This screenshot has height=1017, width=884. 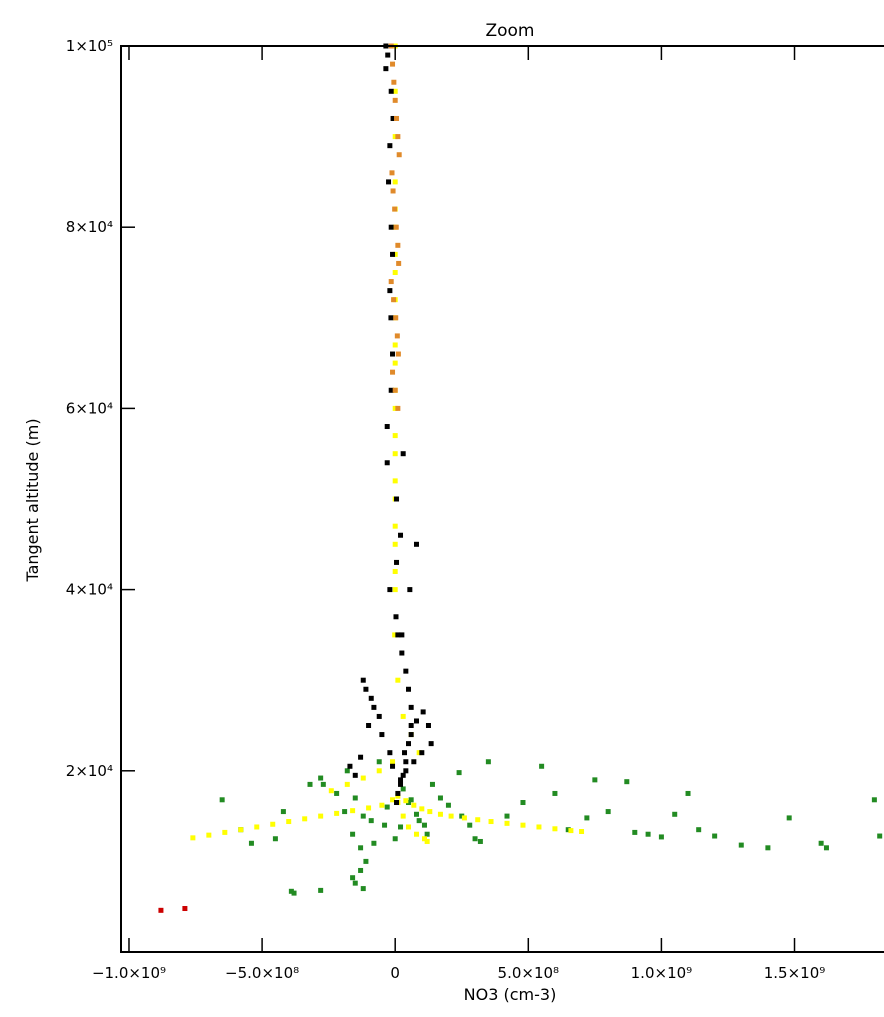 I want to click on x-tick-label: 1.5×10⁹, so click(x=795, y=973).